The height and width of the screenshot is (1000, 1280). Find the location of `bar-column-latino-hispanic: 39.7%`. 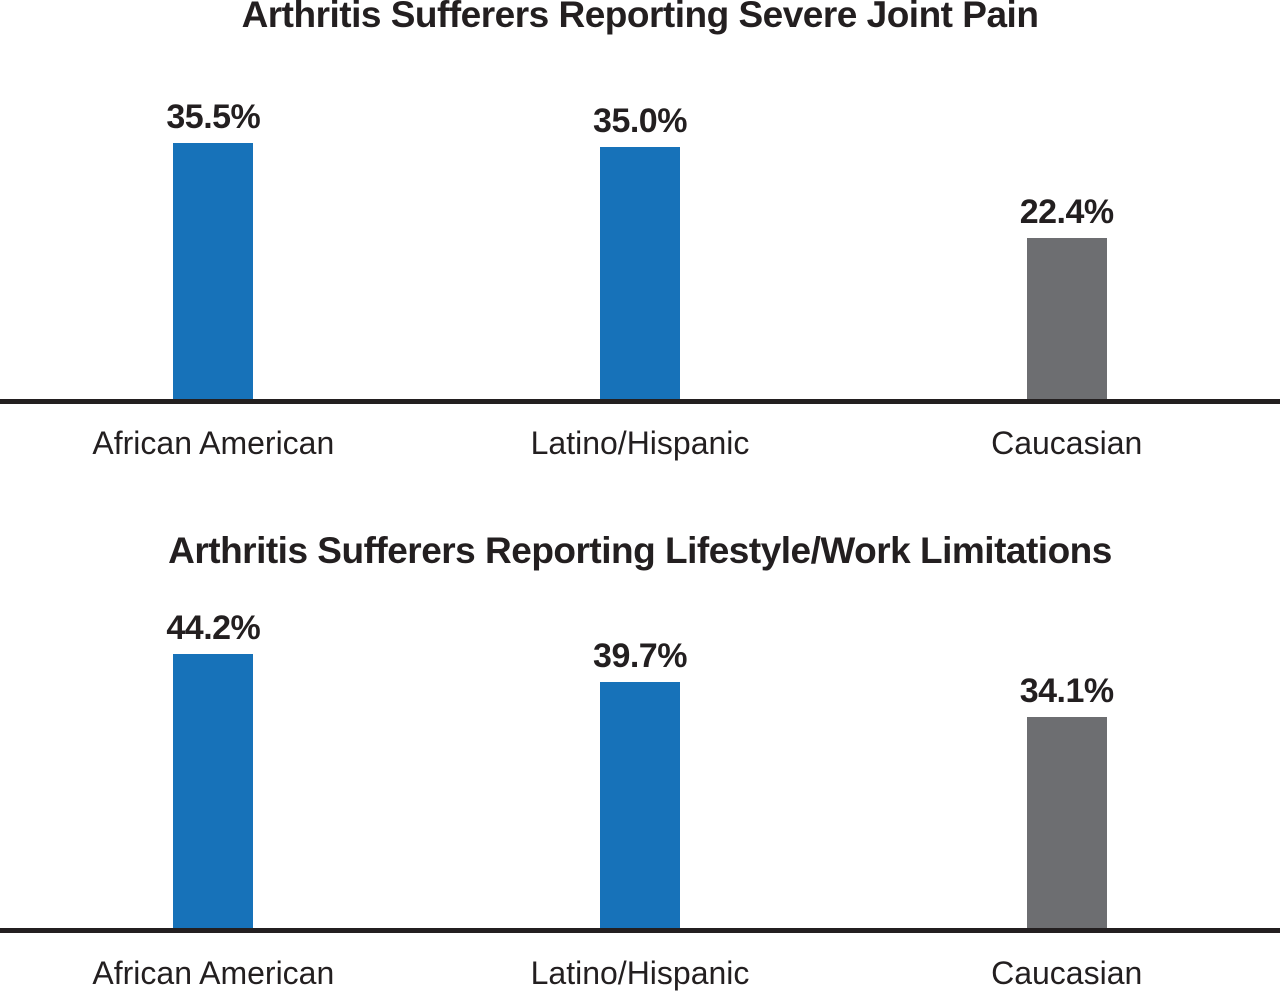

bar-column-latino-hispanic: 39.7% is located at coordinates (640, 714).